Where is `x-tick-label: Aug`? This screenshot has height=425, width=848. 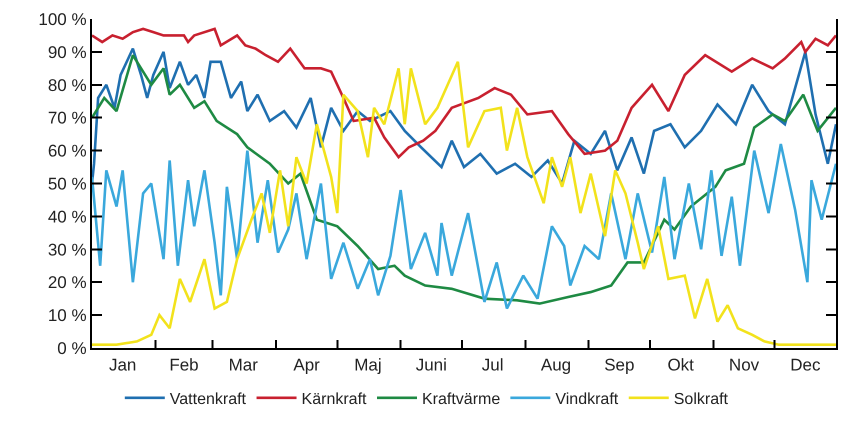
x-tick-label: Aug is located at coordinates (556, 364).